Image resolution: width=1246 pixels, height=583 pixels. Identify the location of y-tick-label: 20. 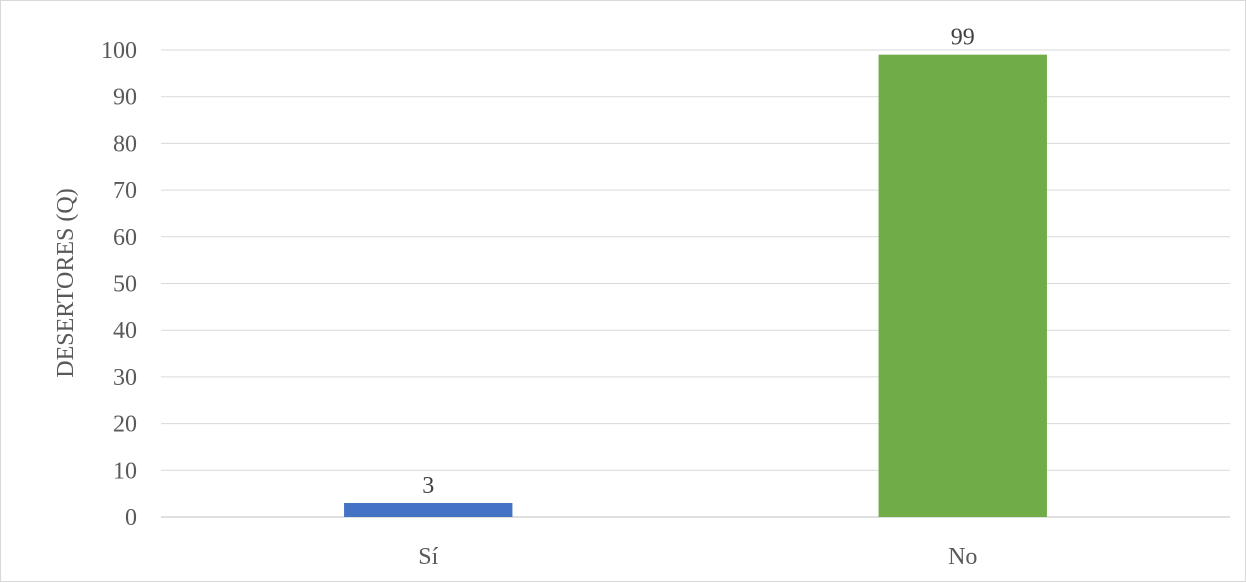
(125, 425).